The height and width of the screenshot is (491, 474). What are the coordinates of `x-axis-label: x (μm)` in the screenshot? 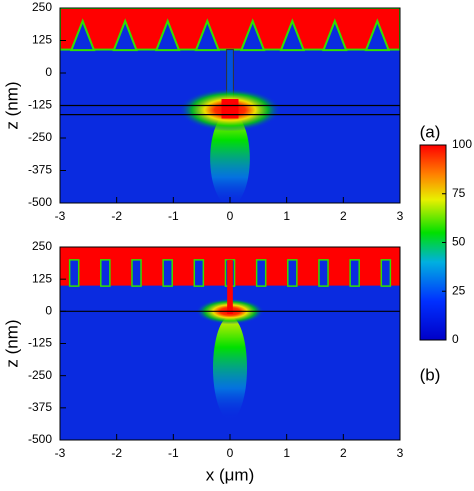 It's located at (230, 474).